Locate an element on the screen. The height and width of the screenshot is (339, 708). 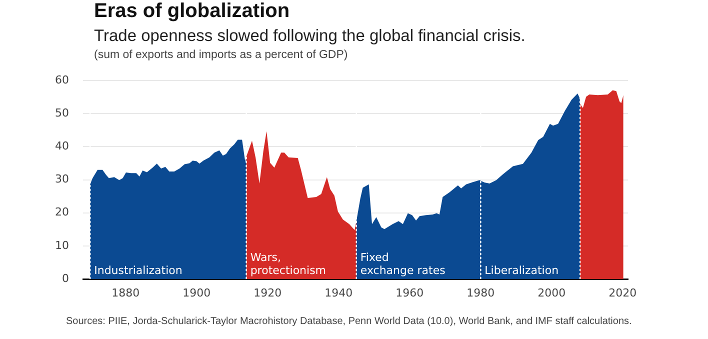
x-tick-label: 1960 is located at coordinates (410, 293).